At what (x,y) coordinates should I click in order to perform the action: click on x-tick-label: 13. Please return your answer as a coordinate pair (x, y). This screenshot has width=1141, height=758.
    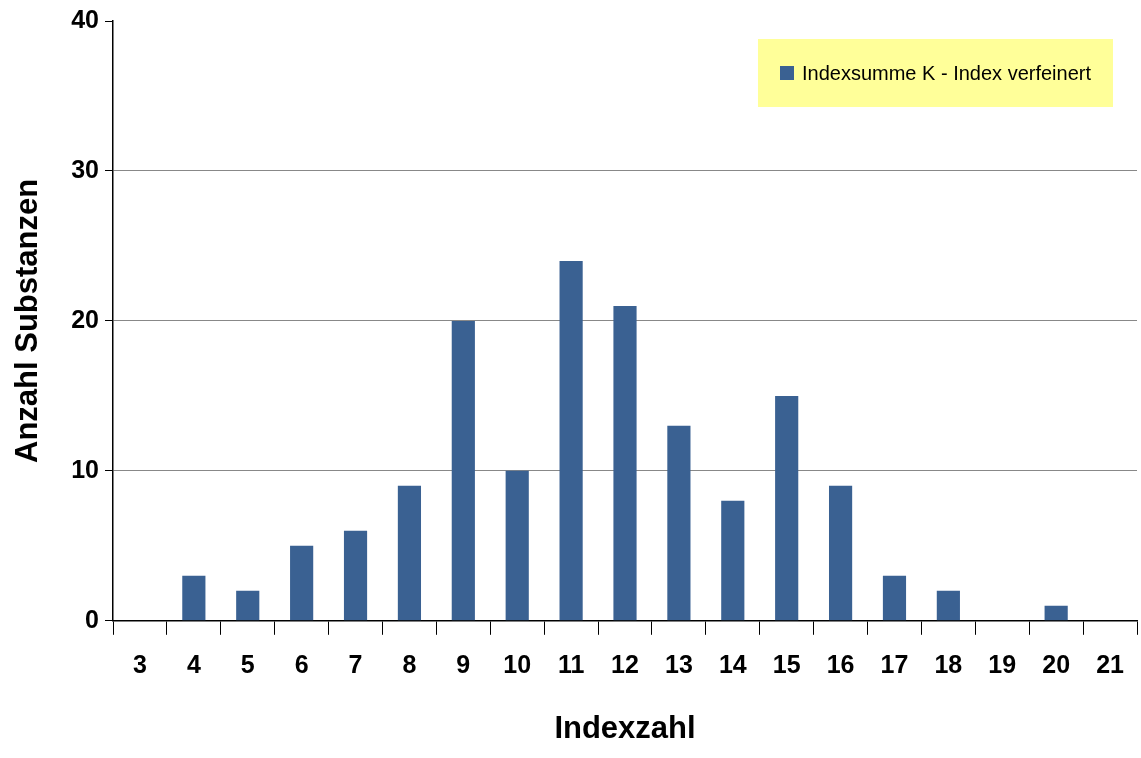
    Looking at the image, I should click on (678, 663).